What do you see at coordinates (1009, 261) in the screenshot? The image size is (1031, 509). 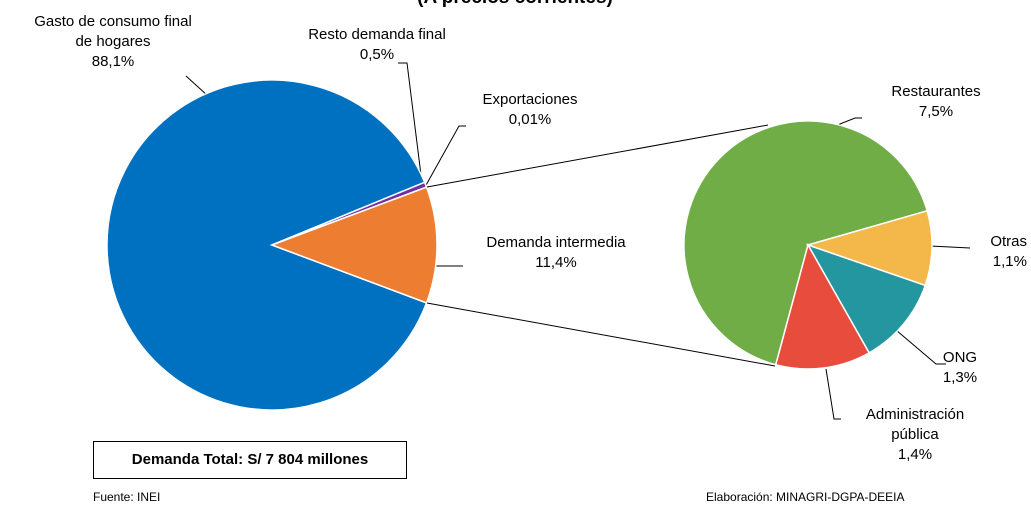 I see `value-label: 1,1%` at bounding box center [1009, 261].